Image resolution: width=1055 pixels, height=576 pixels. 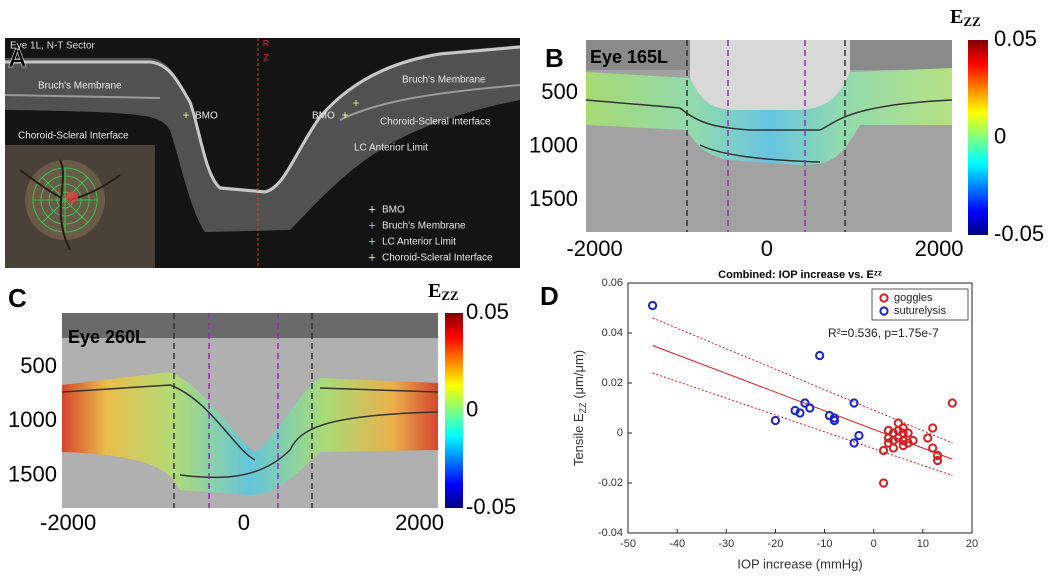 I want to click on x-tick-label: -40, so click(x=677, y=544).